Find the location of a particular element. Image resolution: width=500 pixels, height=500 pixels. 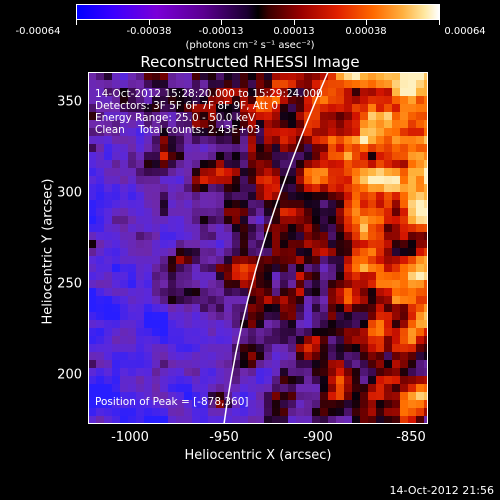

colorbar-tick-label: 0.00064 is located at coordinates (465, 31).